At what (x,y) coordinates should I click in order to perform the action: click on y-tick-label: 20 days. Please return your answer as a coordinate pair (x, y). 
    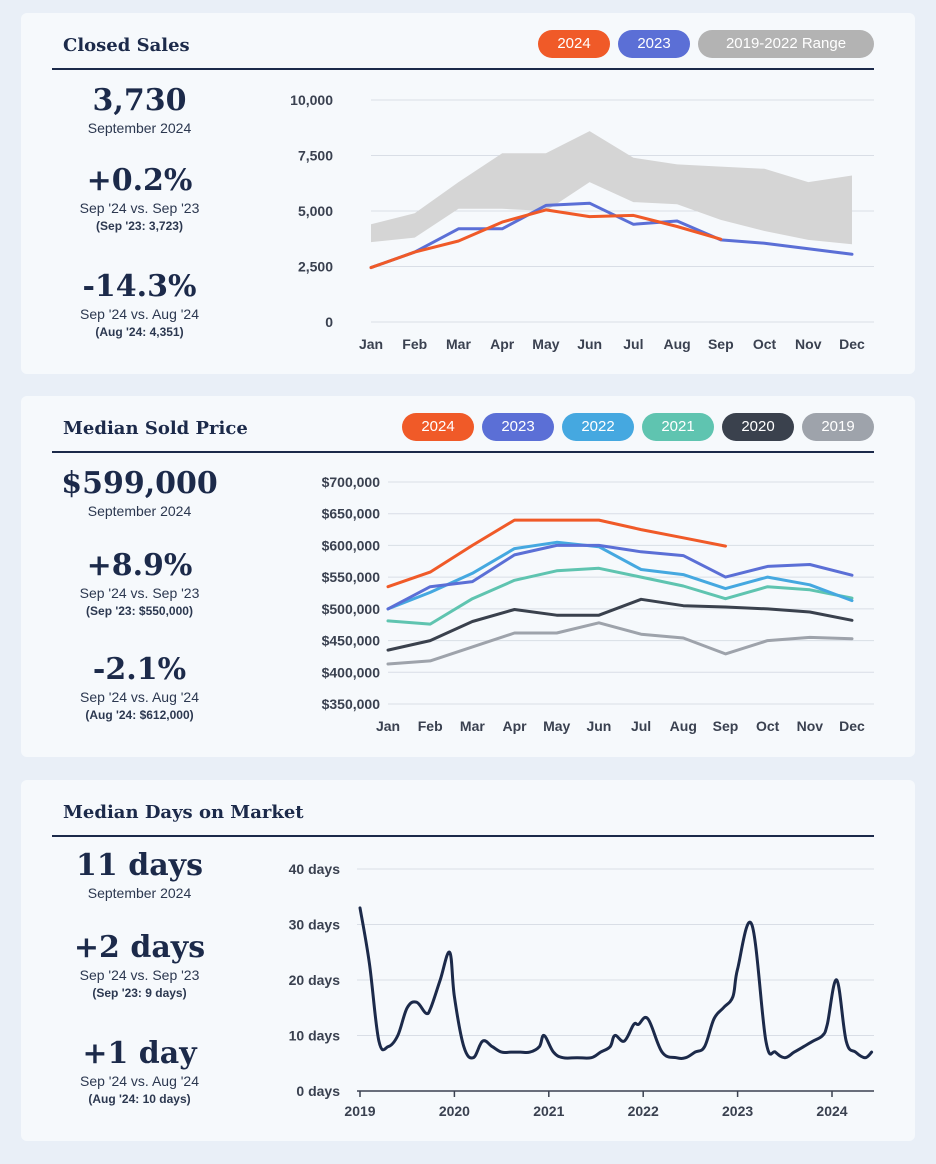
    Looking at the image, I should click on (315, 980).